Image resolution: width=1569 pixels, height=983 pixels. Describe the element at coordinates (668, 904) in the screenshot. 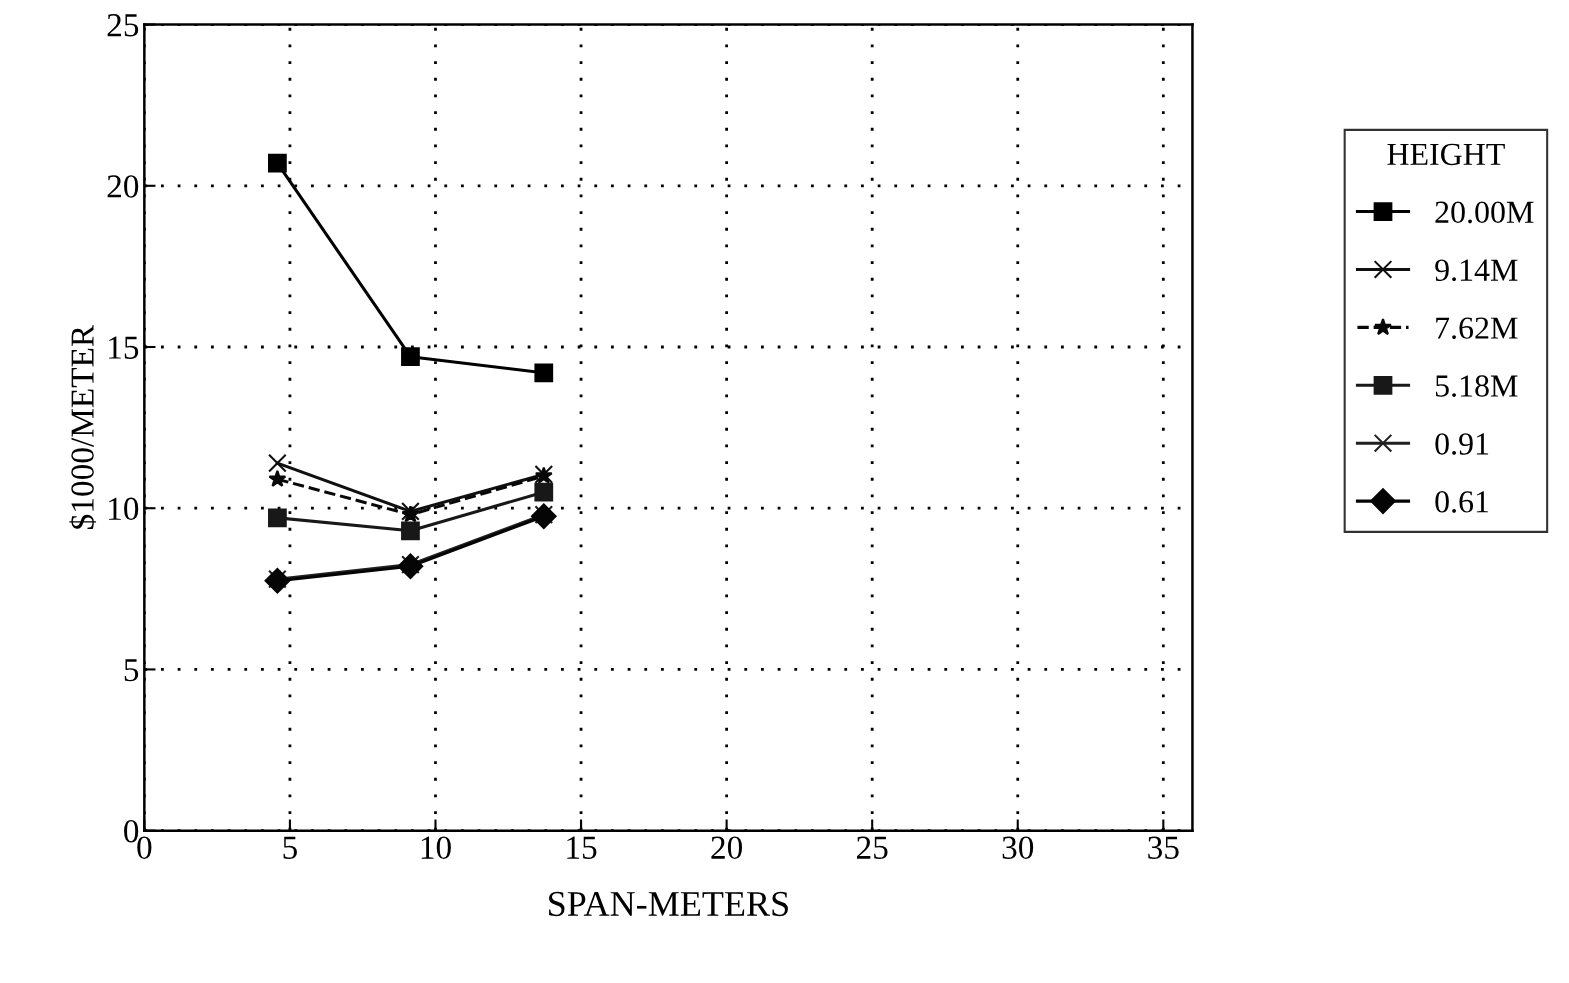

I see `x-axis-title: SPAN-METERS` at that location.